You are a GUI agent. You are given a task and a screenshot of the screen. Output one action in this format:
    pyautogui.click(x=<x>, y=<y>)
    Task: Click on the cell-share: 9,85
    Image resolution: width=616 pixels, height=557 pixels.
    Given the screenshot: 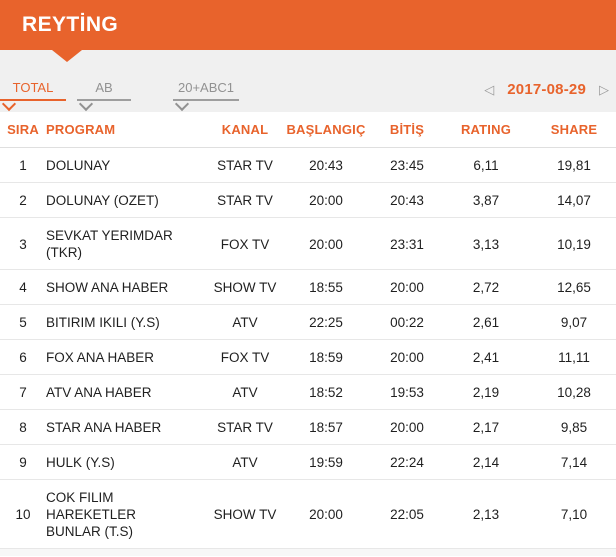 What is the action you would take?
    pyautogui.click(x=574, y=427)
    